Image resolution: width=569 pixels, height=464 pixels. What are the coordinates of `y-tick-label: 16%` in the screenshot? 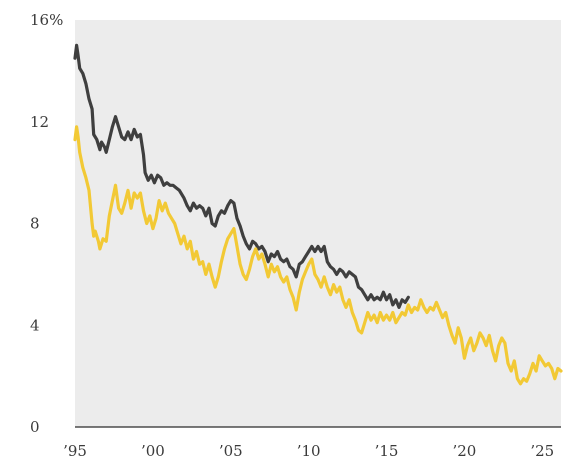 It's located at (46, 20).